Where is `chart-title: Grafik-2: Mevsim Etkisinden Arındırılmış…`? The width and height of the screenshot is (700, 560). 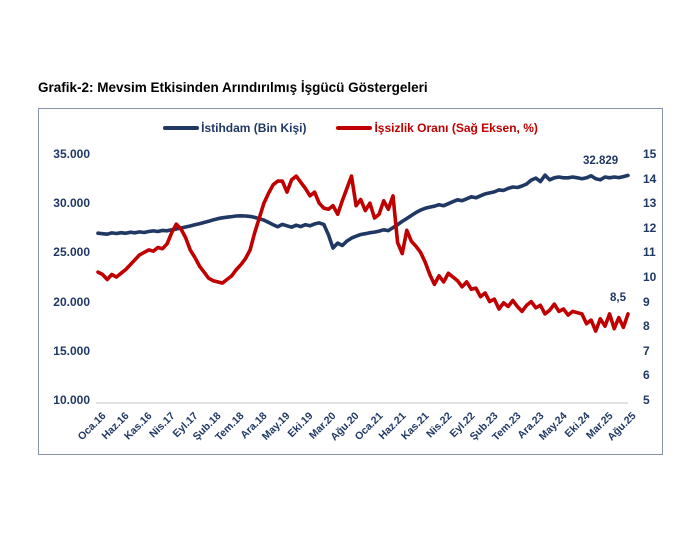 chart-title: Grafik-2: Mevsim Etkisinden Arındırılmış… is located at coordinates (233, 87).